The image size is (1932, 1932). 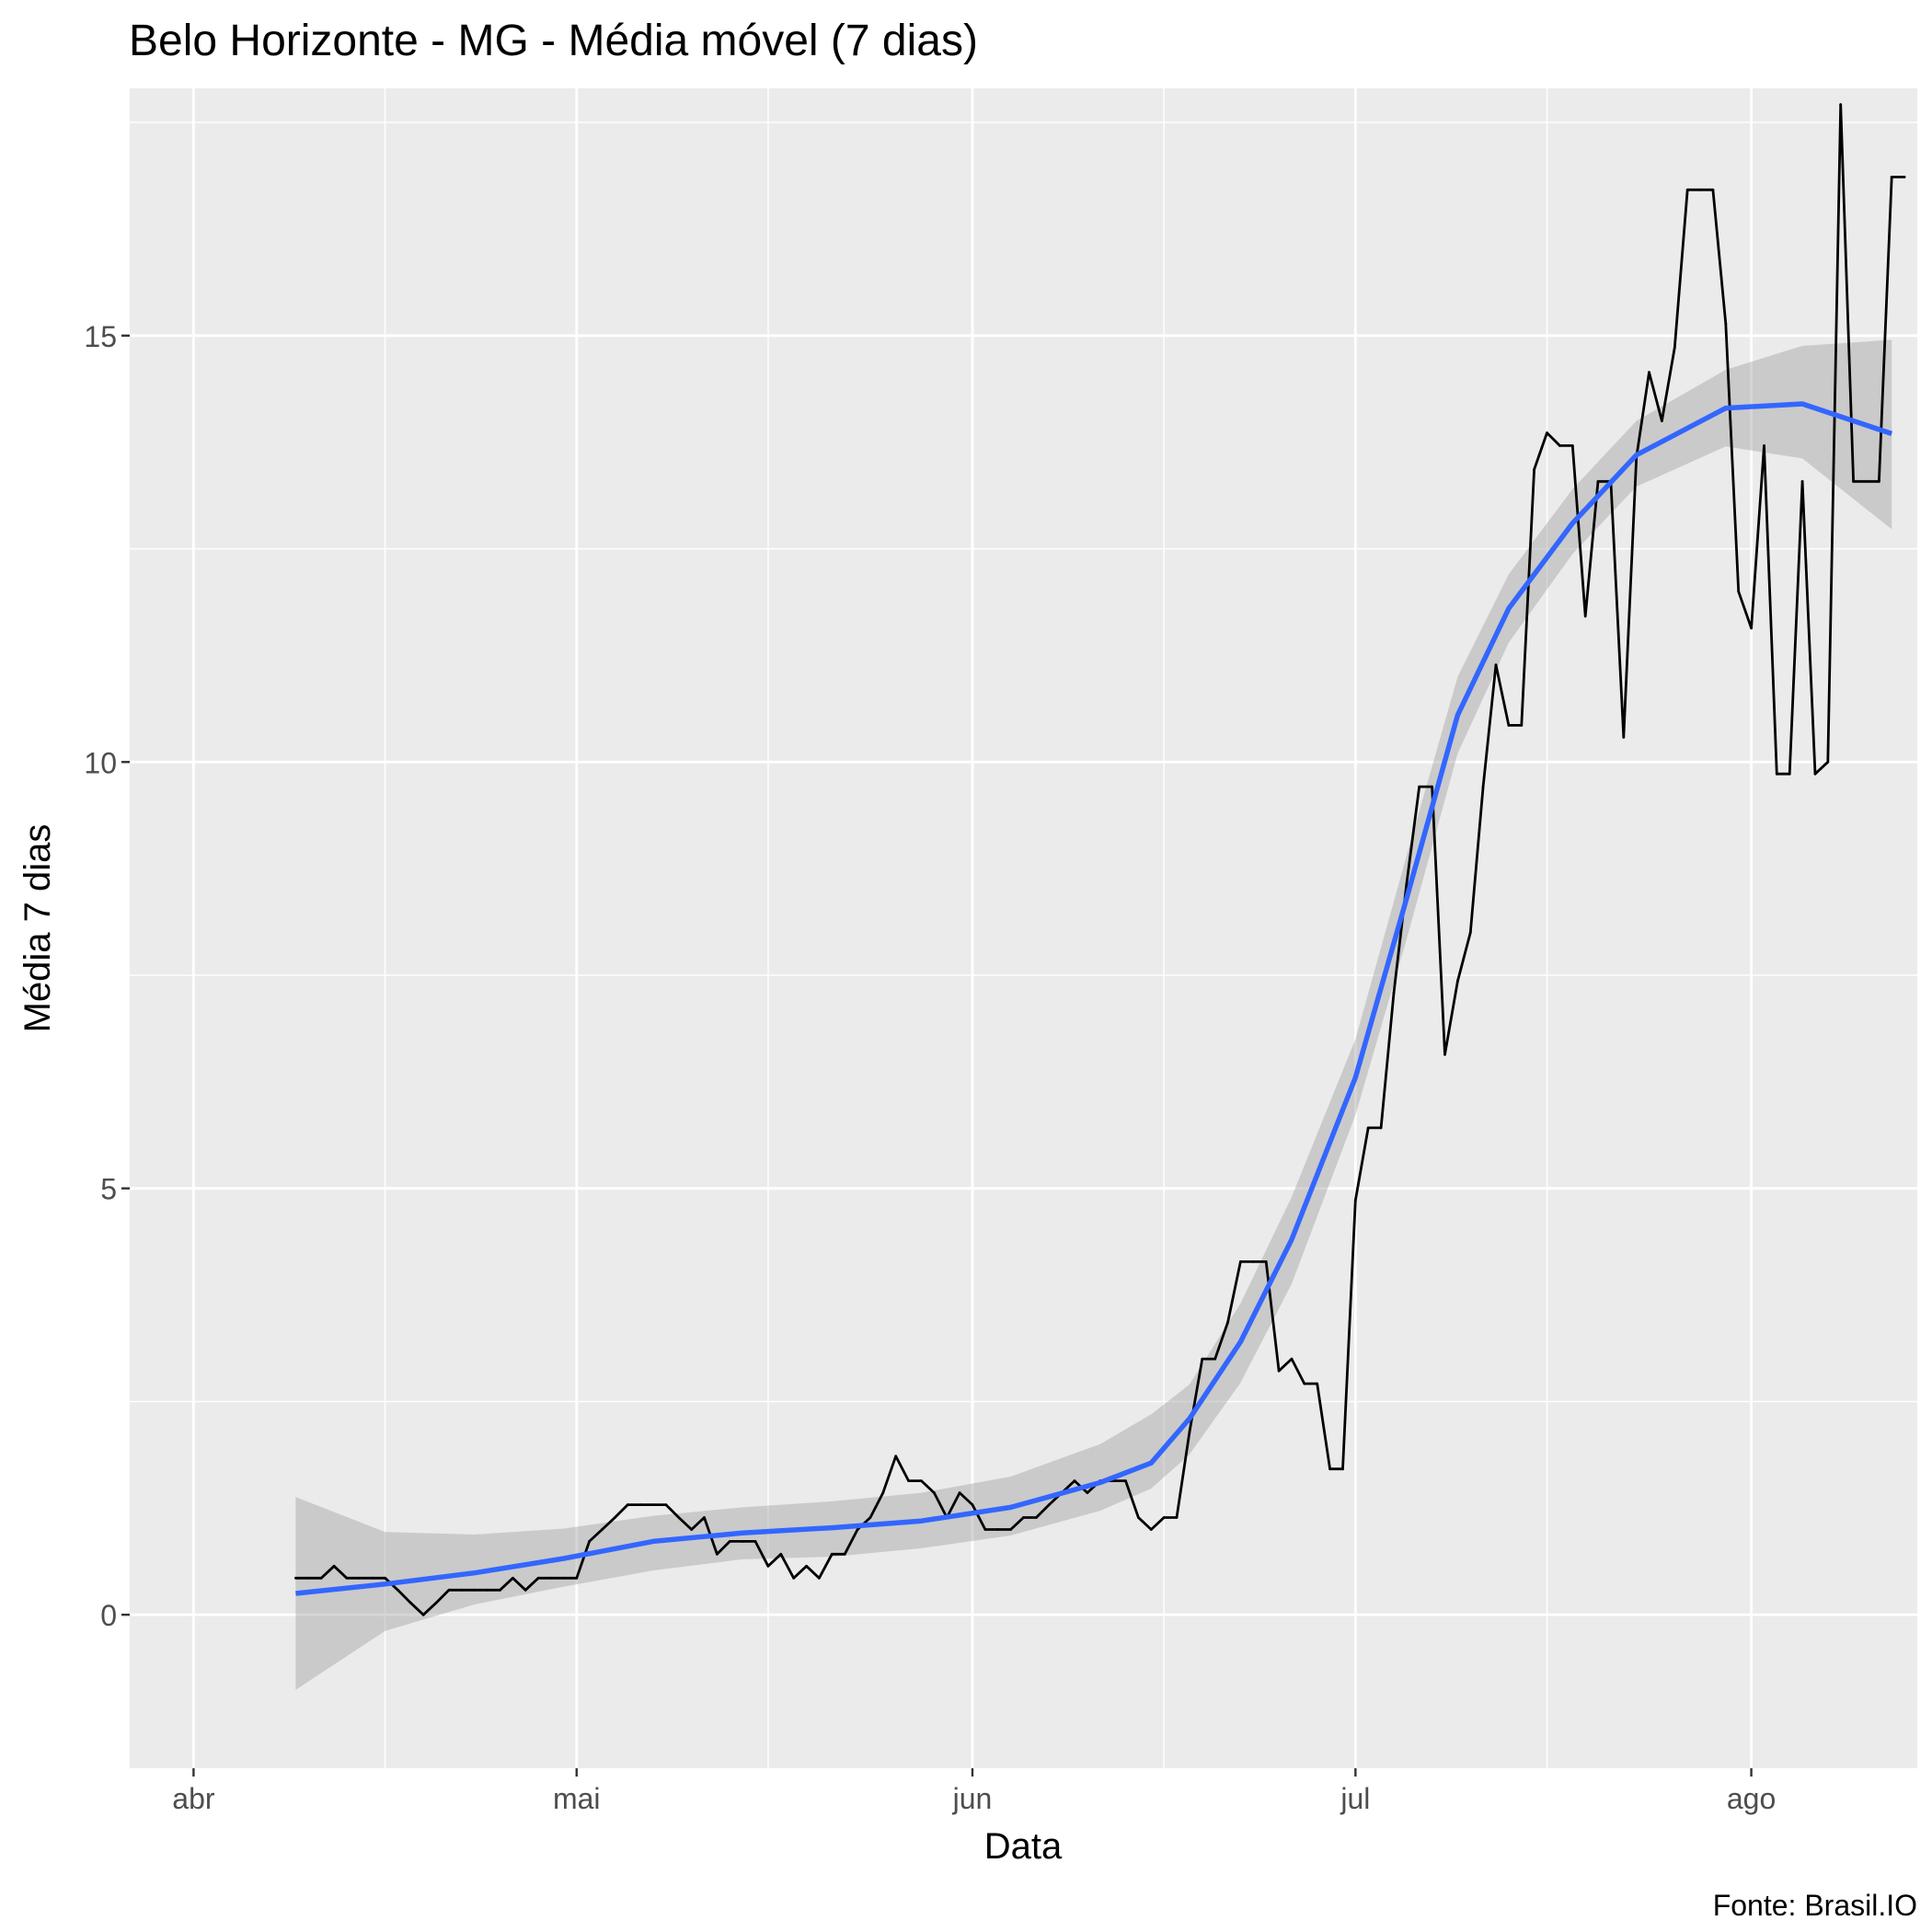 I want to click on x-tick-label: ago, so click(x=1751, y=1798).